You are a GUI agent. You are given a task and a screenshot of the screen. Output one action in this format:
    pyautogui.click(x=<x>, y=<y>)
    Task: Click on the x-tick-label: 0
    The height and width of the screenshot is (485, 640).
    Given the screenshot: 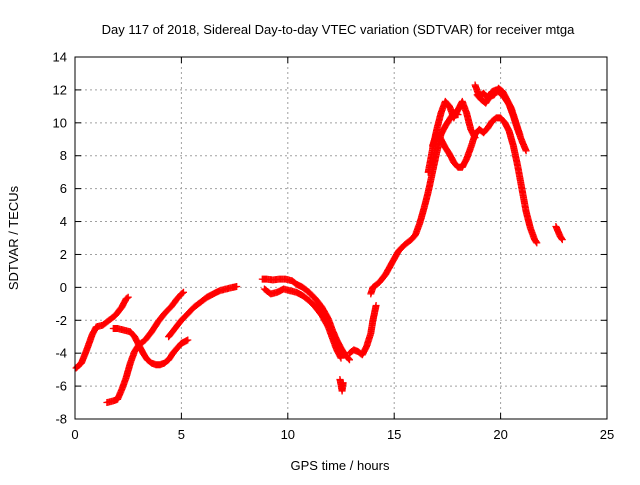 What is the action you would take?
    pyautogui.click(x=74, y=434)
    